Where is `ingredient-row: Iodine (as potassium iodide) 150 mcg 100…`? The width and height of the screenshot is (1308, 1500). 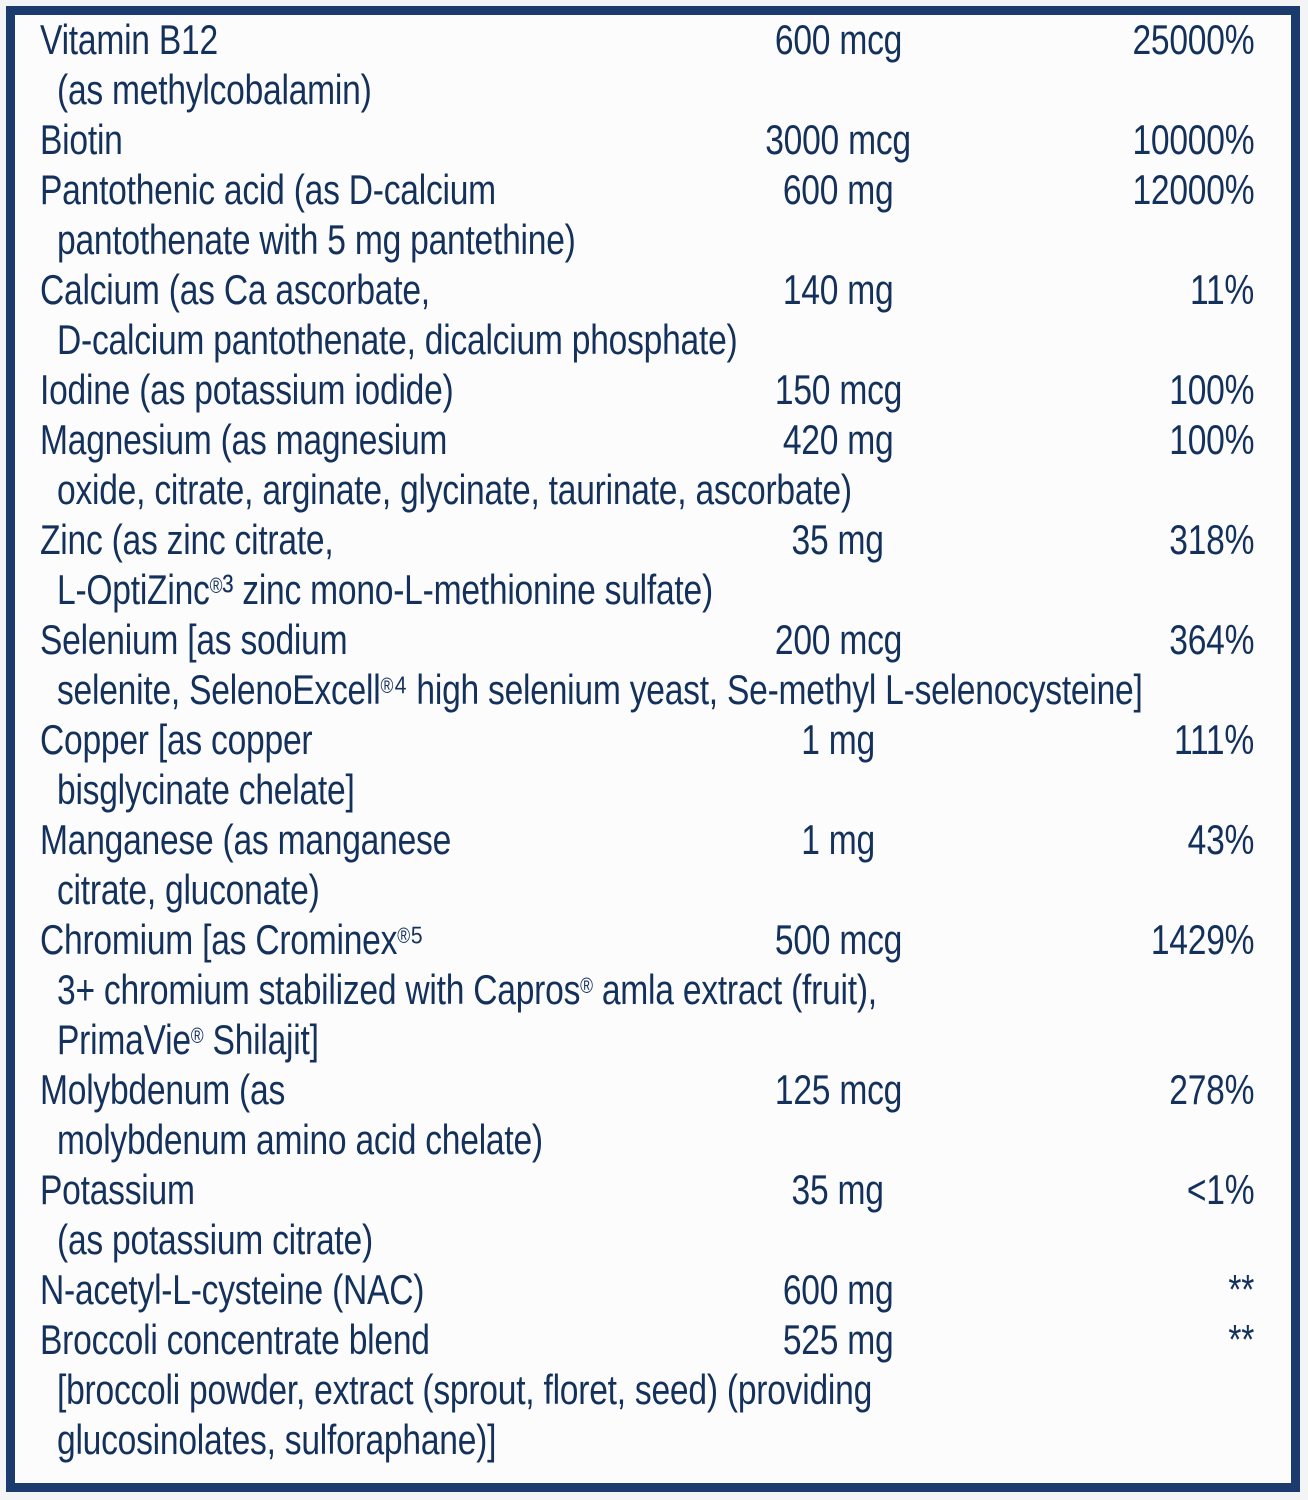 ingredient-row: Iodine (as potassium iodide) 150 mcg 100… is located at coordinates (647, 390).